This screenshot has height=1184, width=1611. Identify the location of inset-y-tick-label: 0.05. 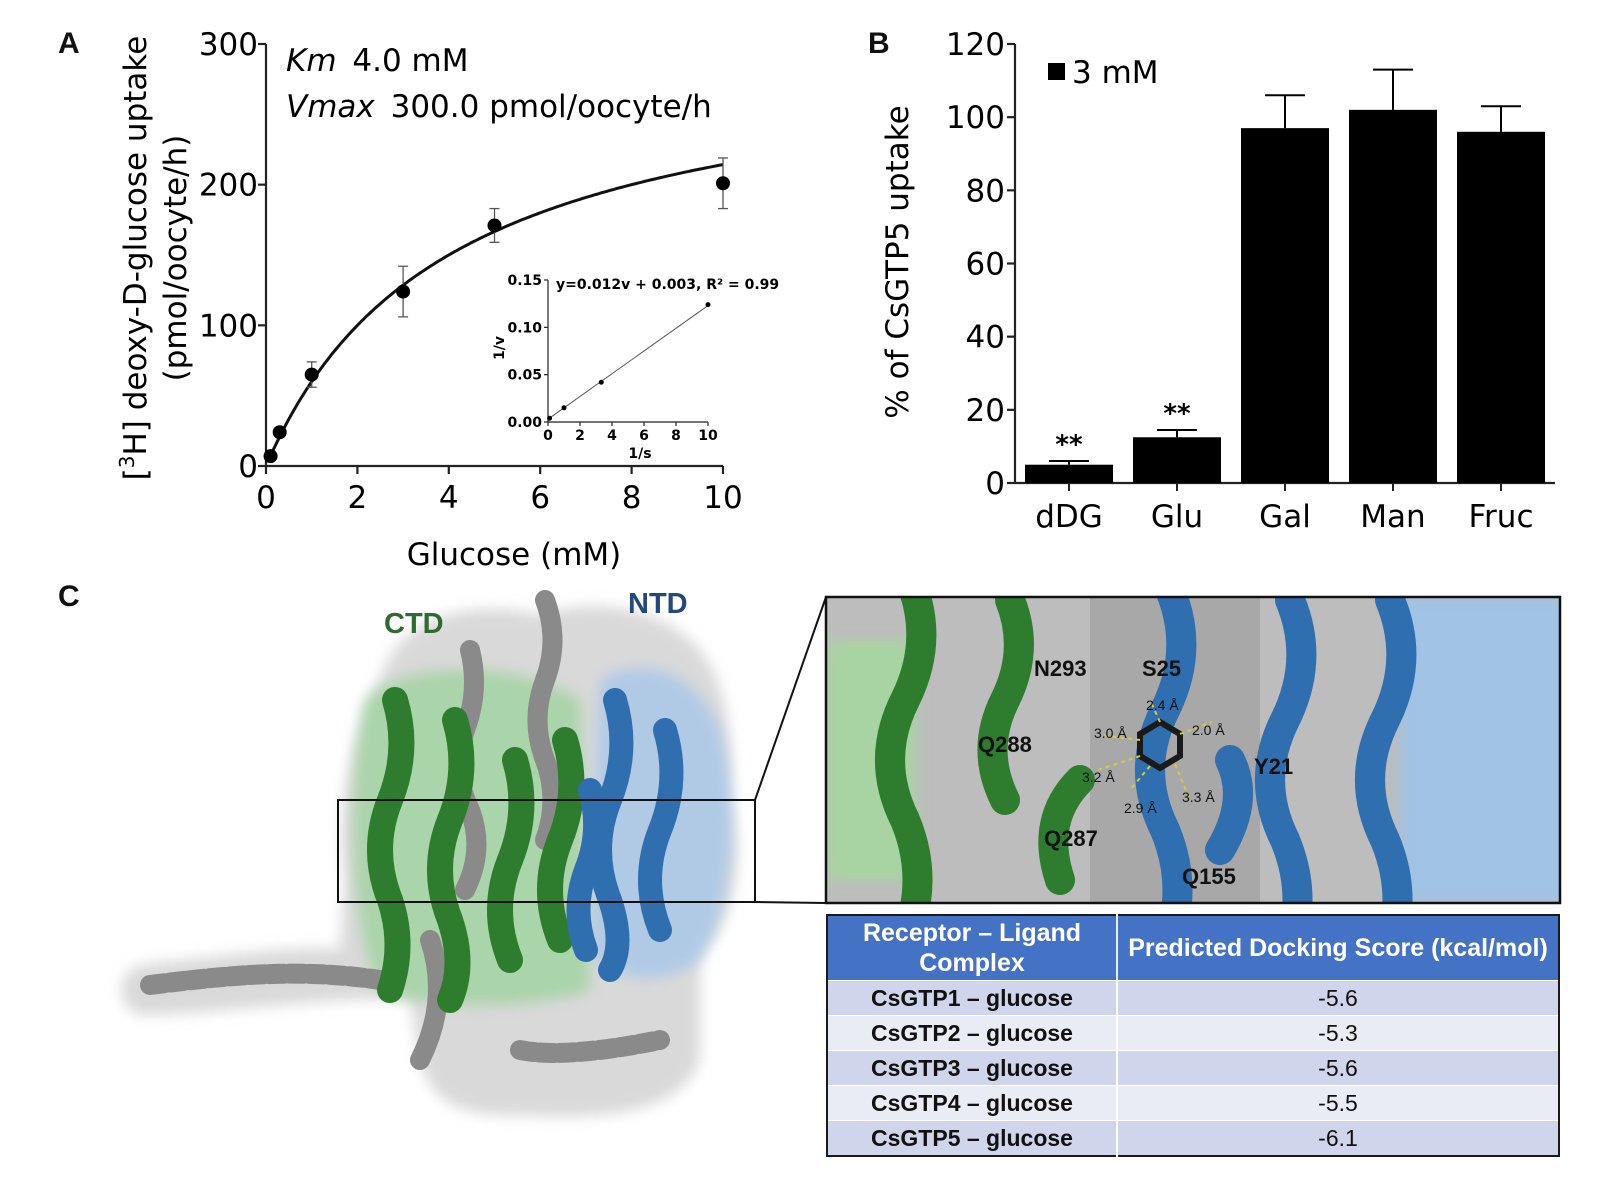
(524, 376).